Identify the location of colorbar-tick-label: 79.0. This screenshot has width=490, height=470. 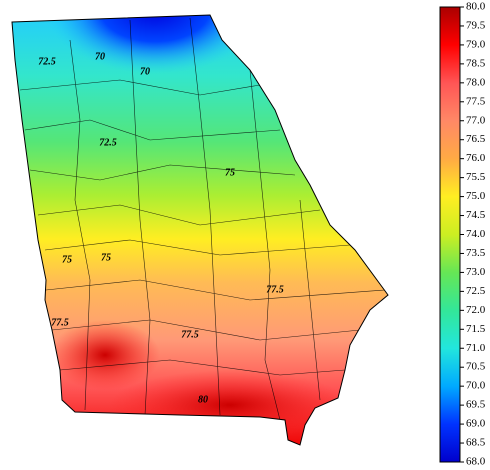
(476, 44).